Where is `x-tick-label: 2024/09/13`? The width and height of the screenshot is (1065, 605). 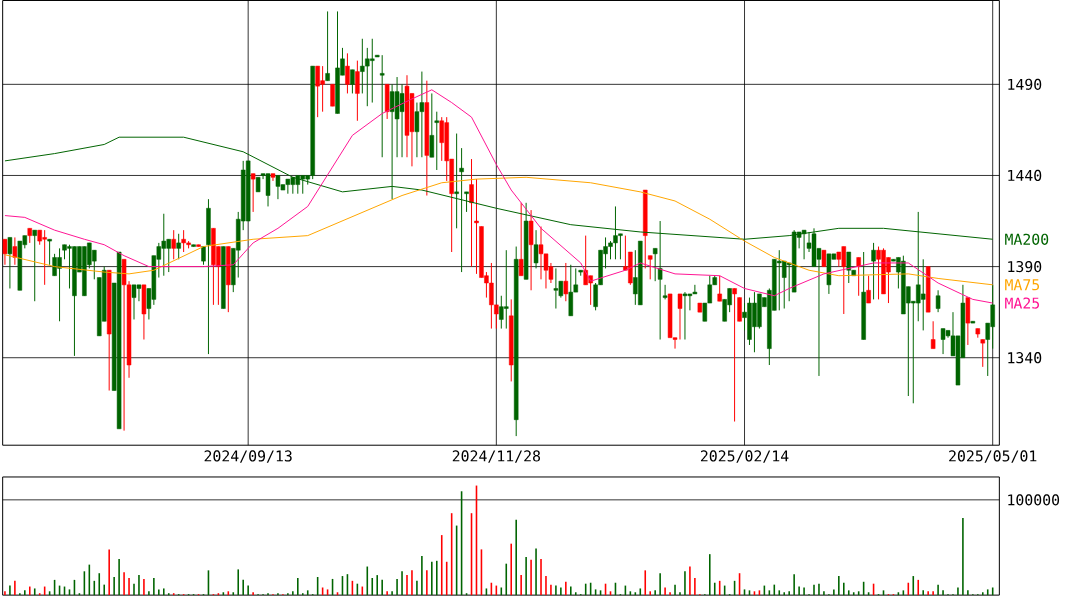 x-tick-label: 2024/09/13 is located at coordinates (248, 456).